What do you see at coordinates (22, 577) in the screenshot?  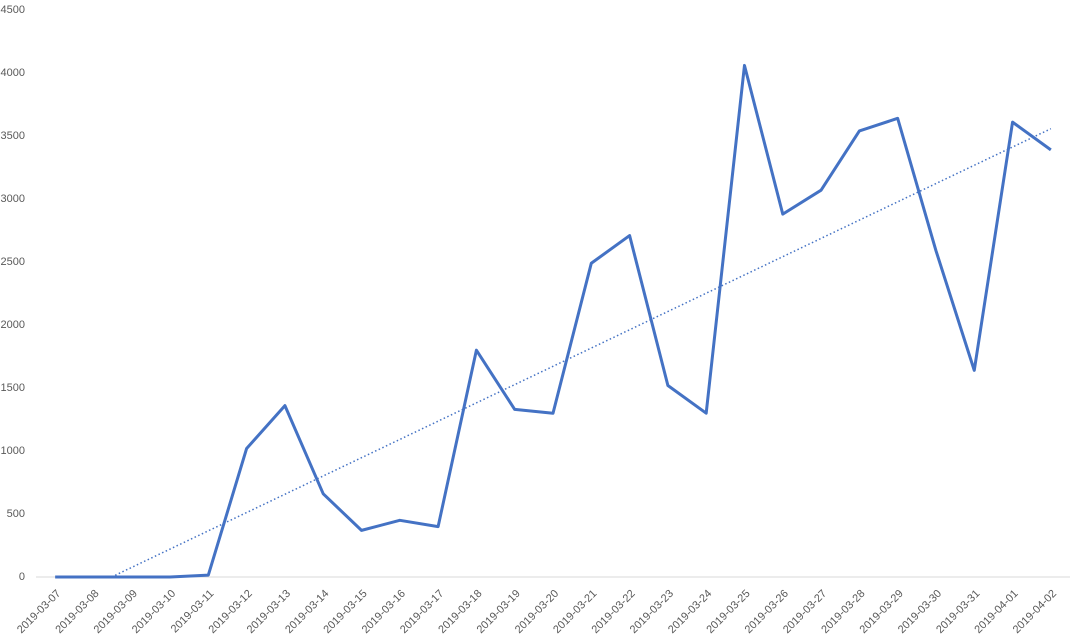 I see `y-tick-label: 0` at bounding box center [22, 577].